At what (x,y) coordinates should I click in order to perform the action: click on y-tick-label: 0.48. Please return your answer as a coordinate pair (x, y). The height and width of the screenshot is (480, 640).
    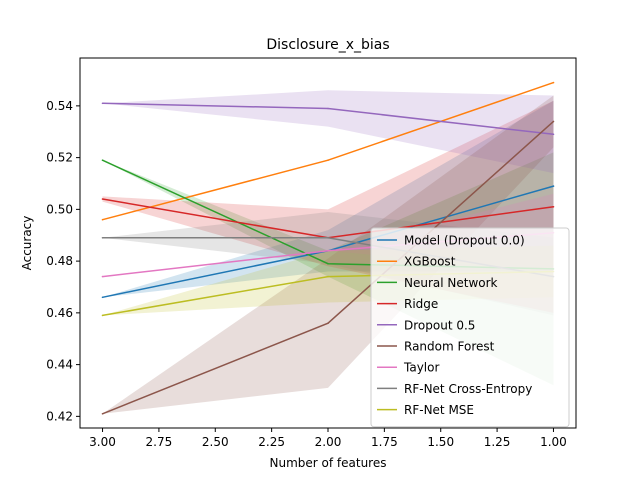
    Looking at the image, I should click on (59, 261).